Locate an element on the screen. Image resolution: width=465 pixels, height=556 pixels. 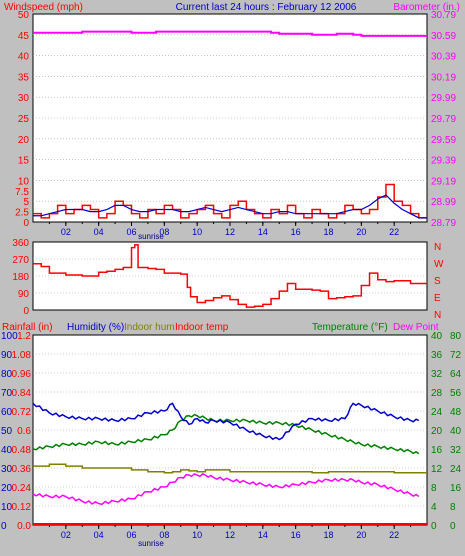
wind-direction-tick-label: 270 is located at coordinates (20, 260).